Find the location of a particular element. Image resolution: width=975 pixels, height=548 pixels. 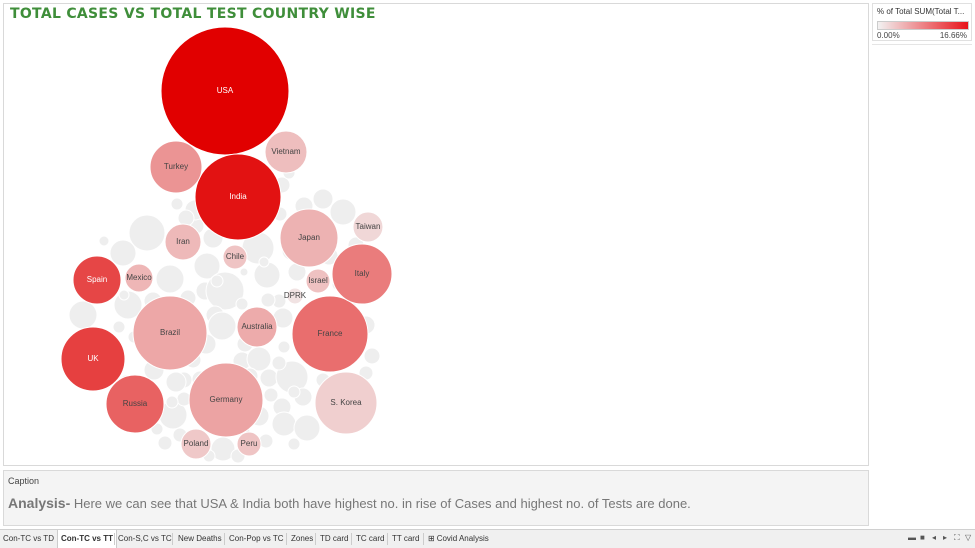

bubble-label-poland: Poland is located at coordinates (196, 443).